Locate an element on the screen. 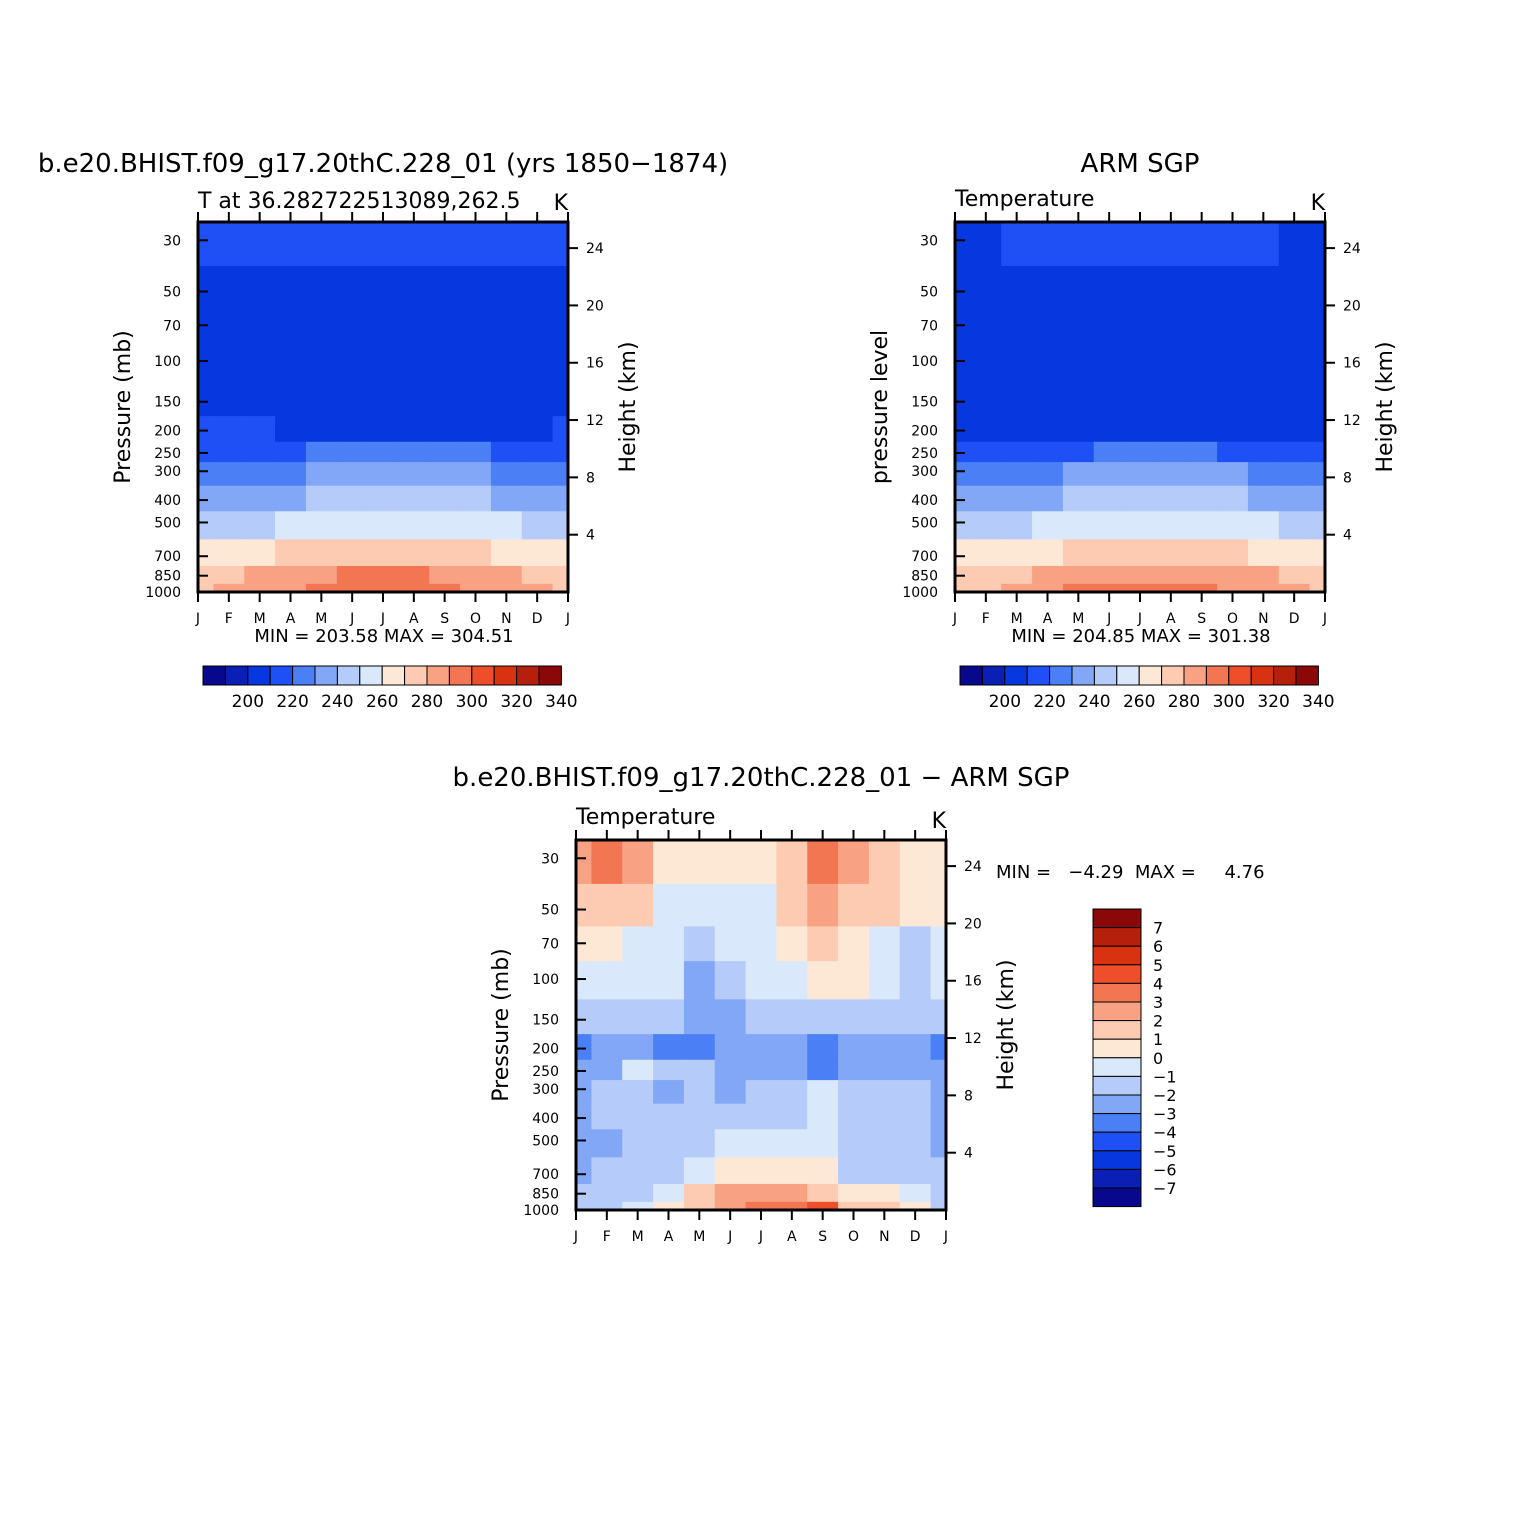 The width and height of the screenshot is (1524, 1524). colorbar-label: 200 is located at coordinates (248, 702).